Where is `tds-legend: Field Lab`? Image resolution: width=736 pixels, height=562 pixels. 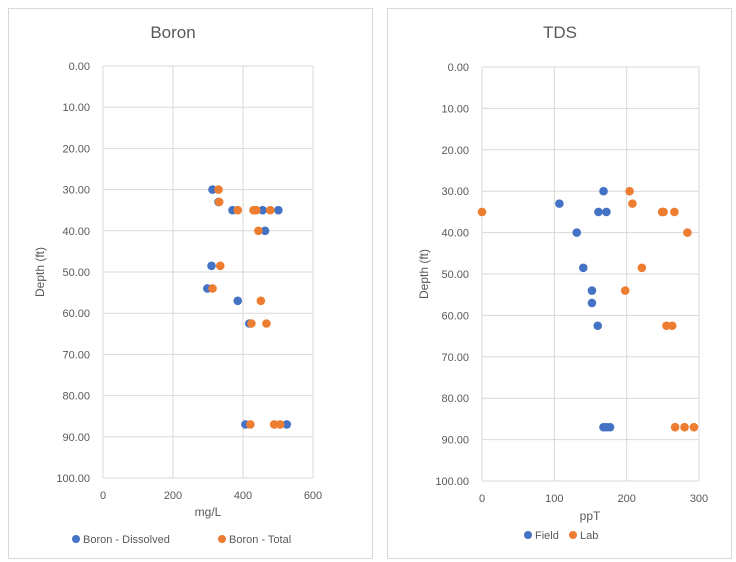 tds-legend: Field Lab is located at coordinates (561, 536).